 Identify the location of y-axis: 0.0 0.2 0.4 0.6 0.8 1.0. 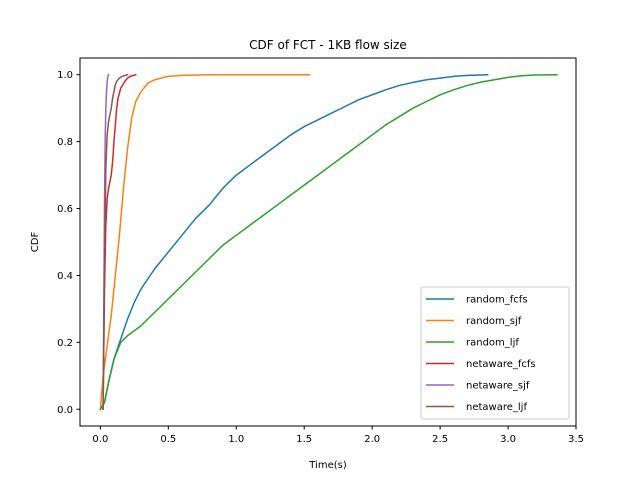
(68, 243).